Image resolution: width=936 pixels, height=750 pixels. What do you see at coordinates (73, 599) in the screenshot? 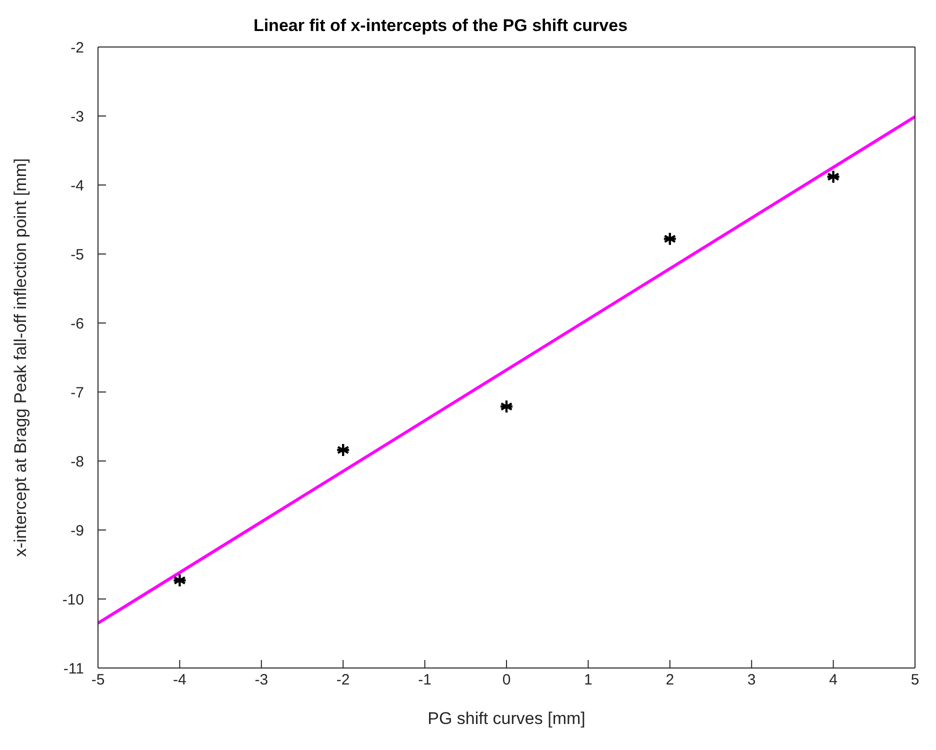
I see `y-tick-label: -10` at bounding box center [73, 599].